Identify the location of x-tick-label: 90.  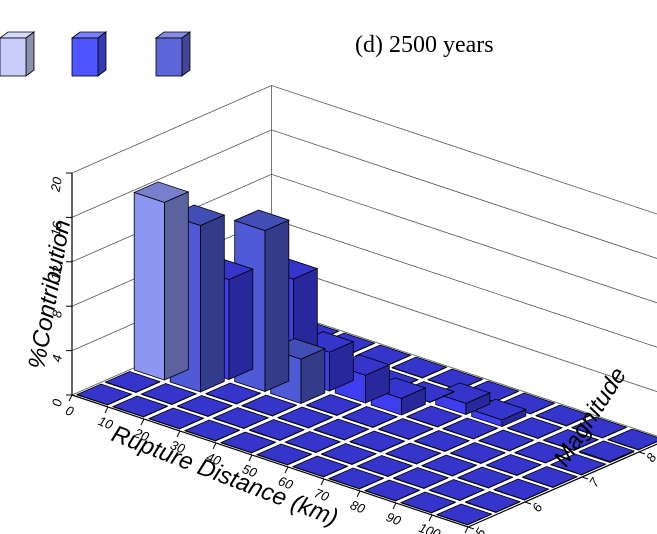
(394, 518).